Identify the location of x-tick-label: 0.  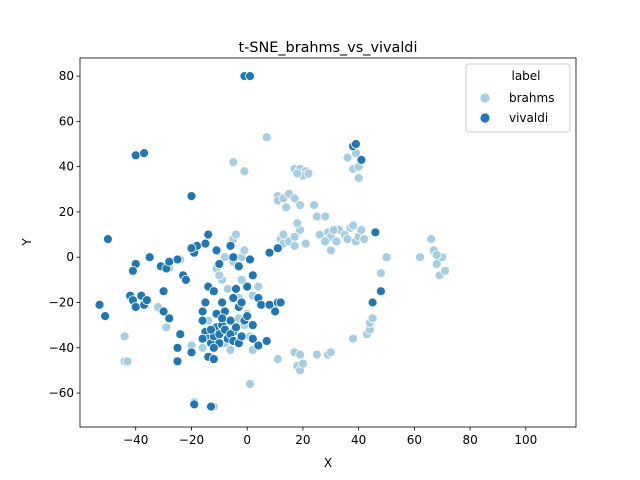
(247, 440).